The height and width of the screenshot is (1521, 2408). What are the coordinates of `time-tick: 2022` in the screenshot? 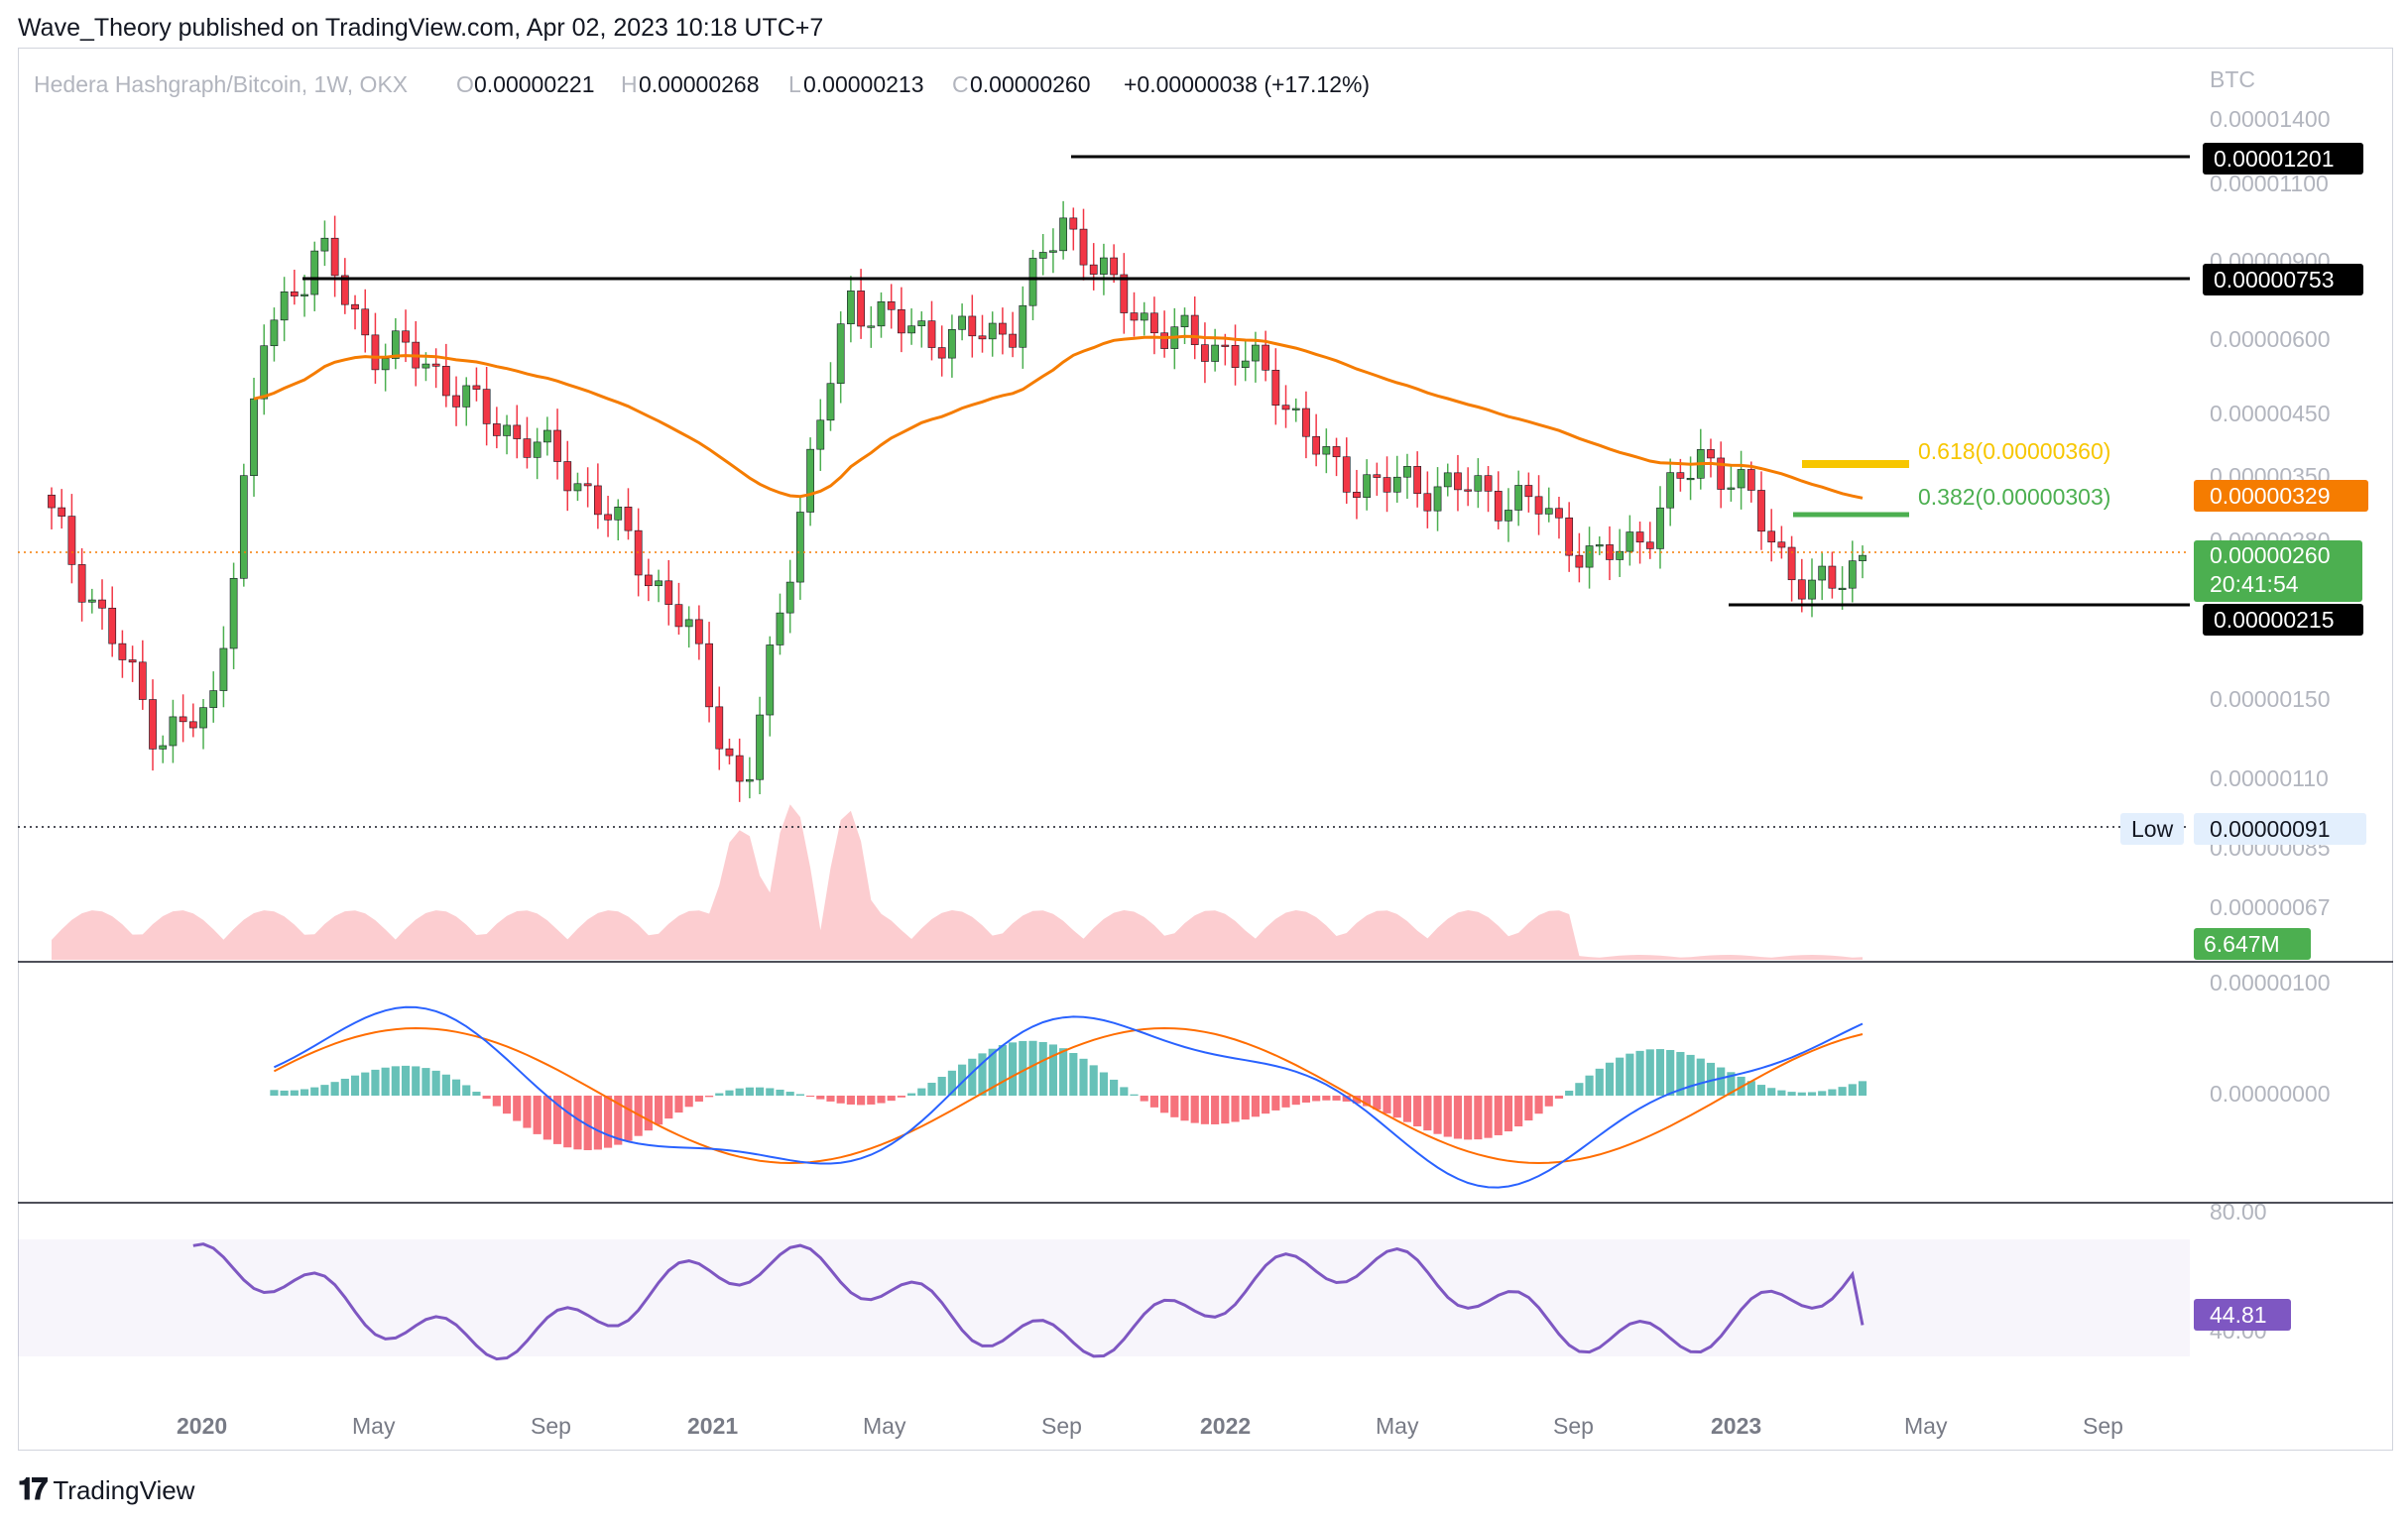 It's located at (1226, 1426).